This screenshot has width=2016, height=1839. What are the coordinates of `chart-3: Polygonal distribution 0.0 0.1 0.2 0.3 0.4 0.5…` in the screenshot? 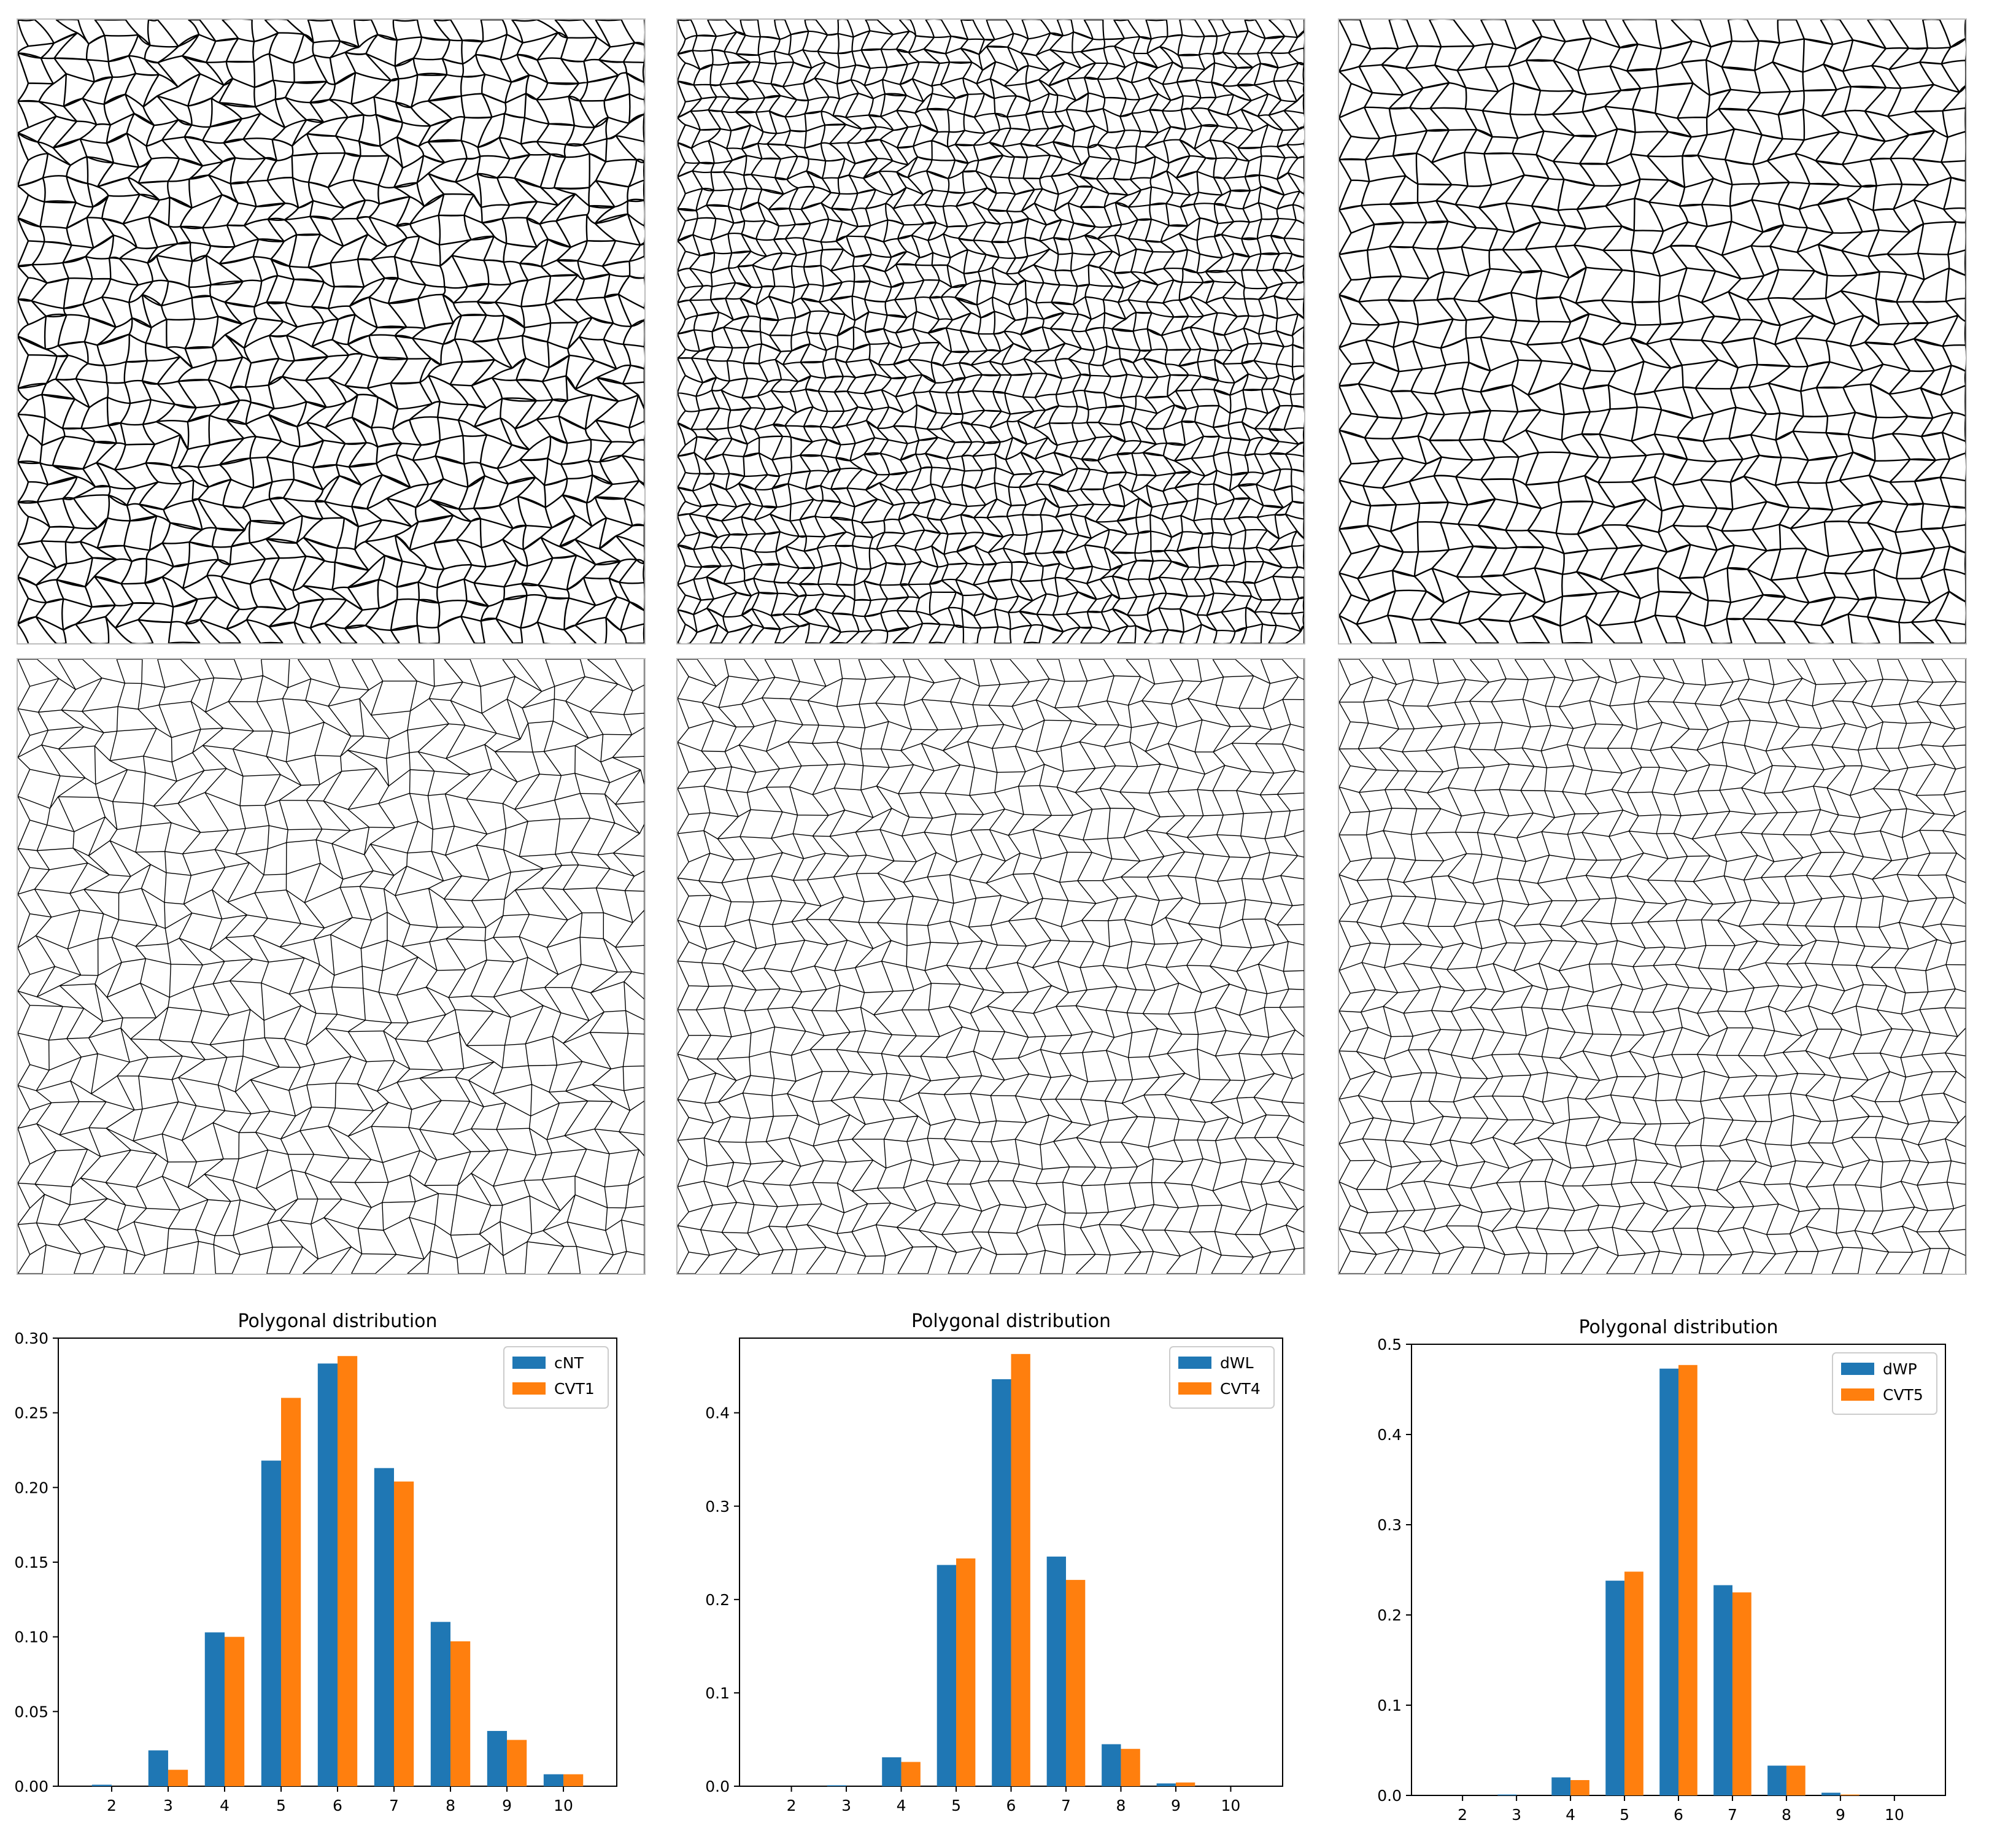 It's located at (1680, 1570).